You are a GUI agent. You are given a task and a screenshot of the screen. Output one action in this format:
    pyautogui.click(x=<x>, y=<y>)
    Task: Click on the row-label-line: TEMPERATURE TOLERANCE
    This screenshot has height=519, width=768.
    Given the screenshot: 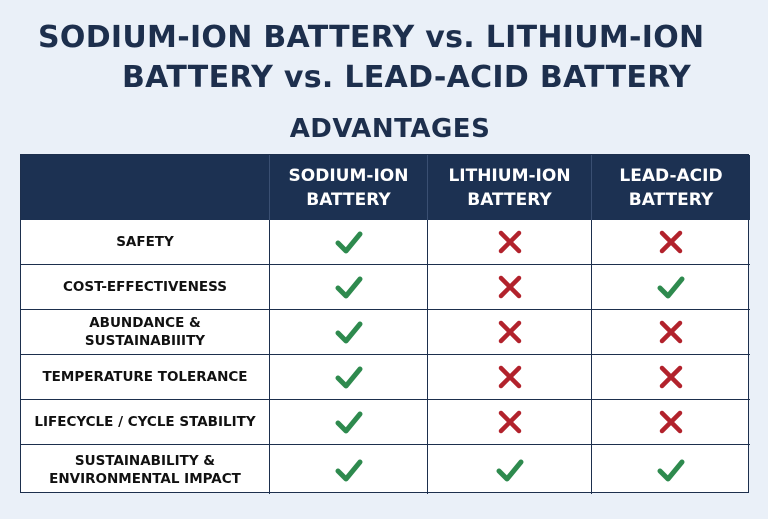 What is the action you would take?
    pyautogui.click(x=145, y=377)
    